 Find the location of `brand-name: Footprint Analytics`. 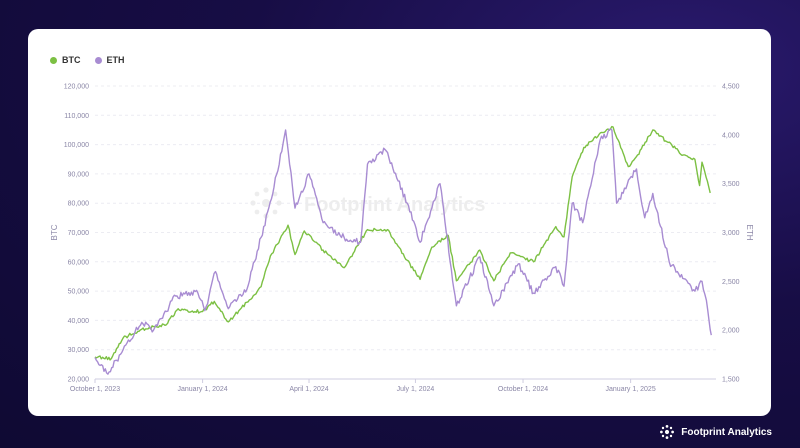

brand-name: Footprint Analytics is located at coordinates (726, 432).